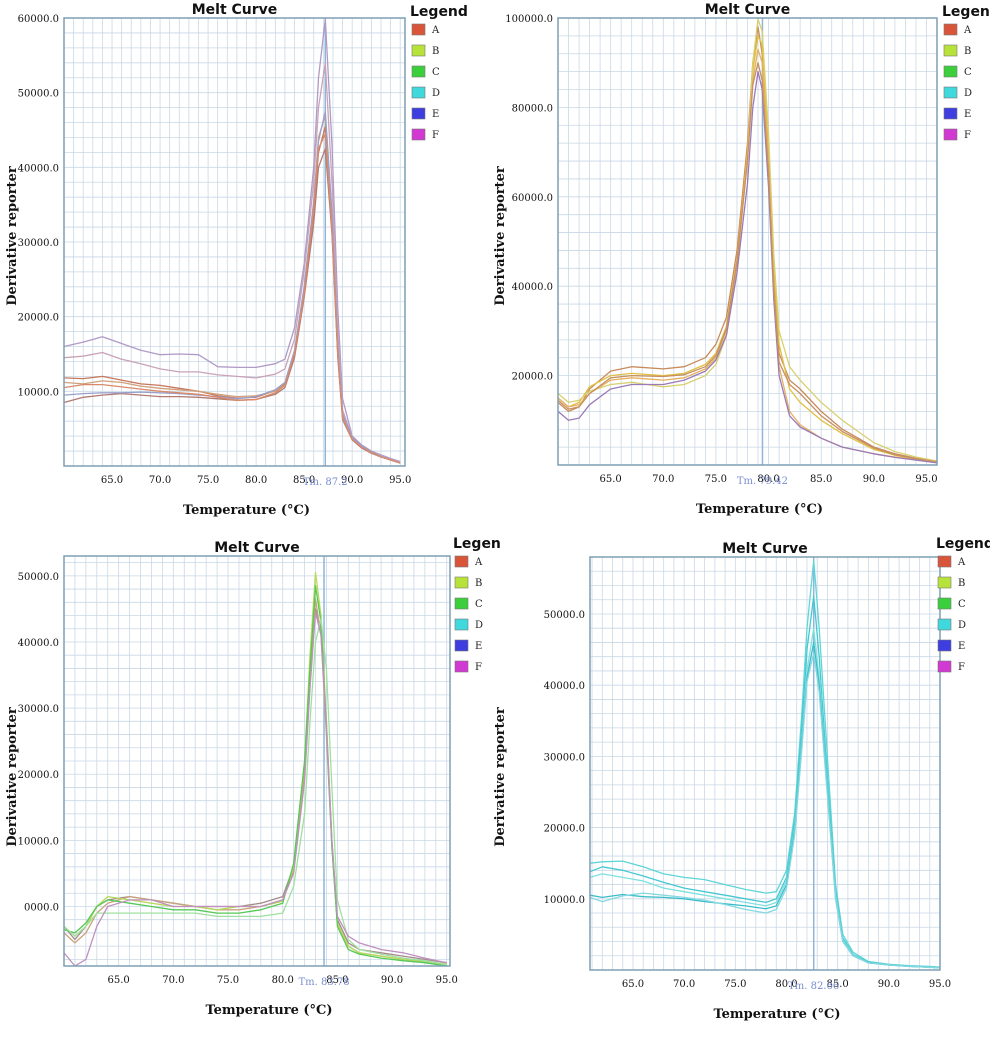 Image resolution: width=1000 pixels, height=1042 pixels. I want to click on legend-swatch-F, so click(944, 666).